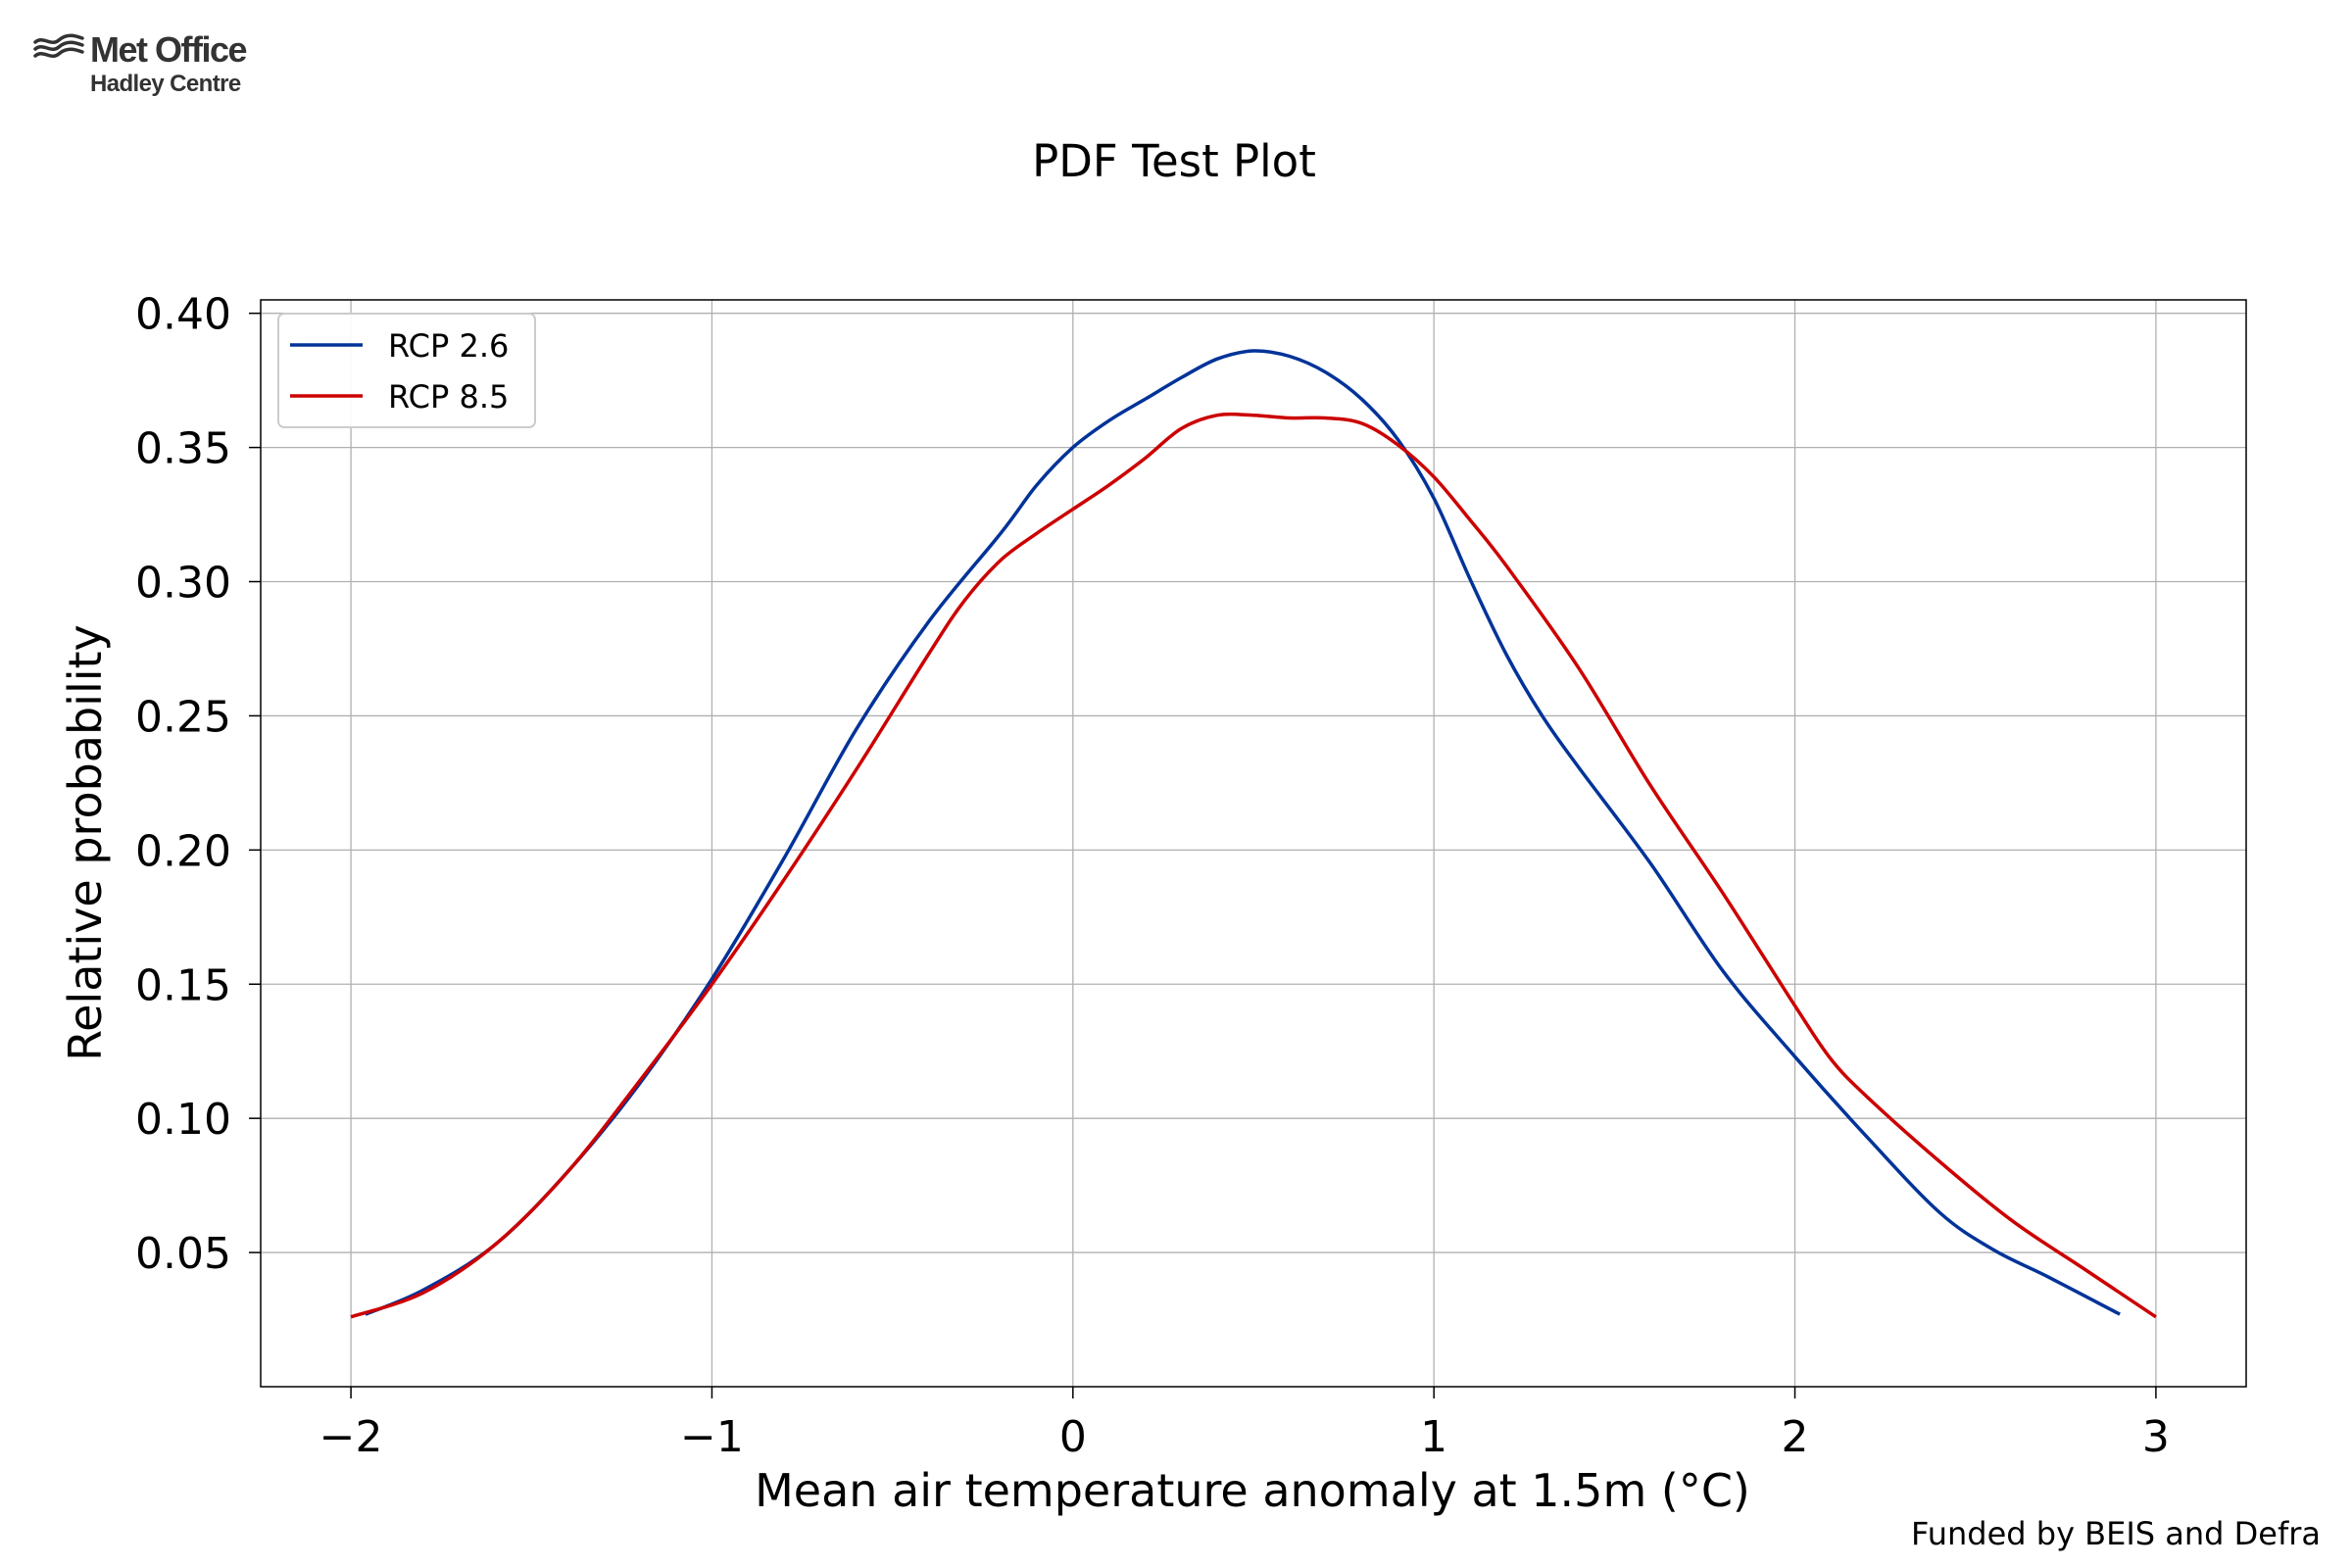 The height and width of the screenshot is (1568, 2352). I want to click on logo-subtitle: Hadley Centre, so click(165, 84).